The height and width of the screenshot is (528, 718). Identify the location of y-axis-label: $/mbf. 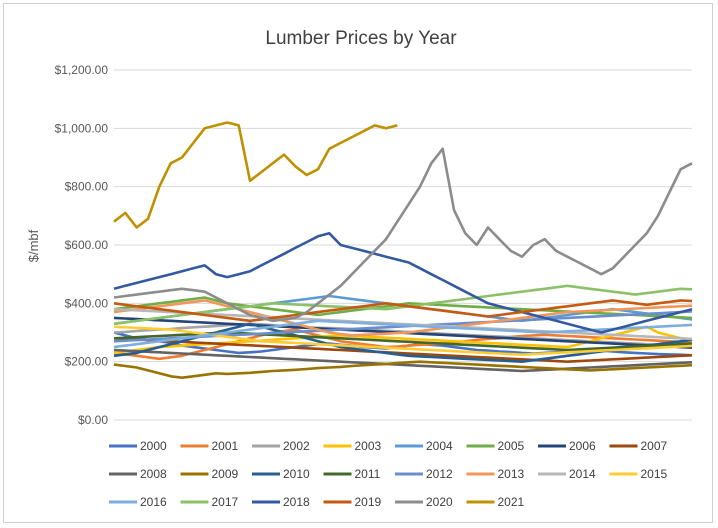
(33, 245).